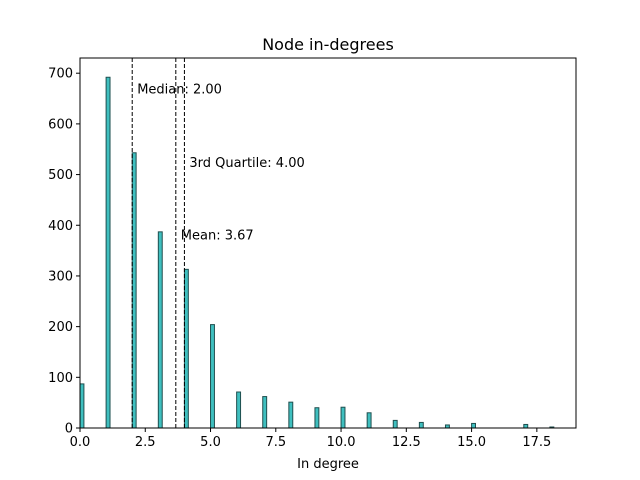 Image resolution: width=640 pixels, height=480 pixels. I want to click on y-tick-label-6: 600, so click(60, 124).